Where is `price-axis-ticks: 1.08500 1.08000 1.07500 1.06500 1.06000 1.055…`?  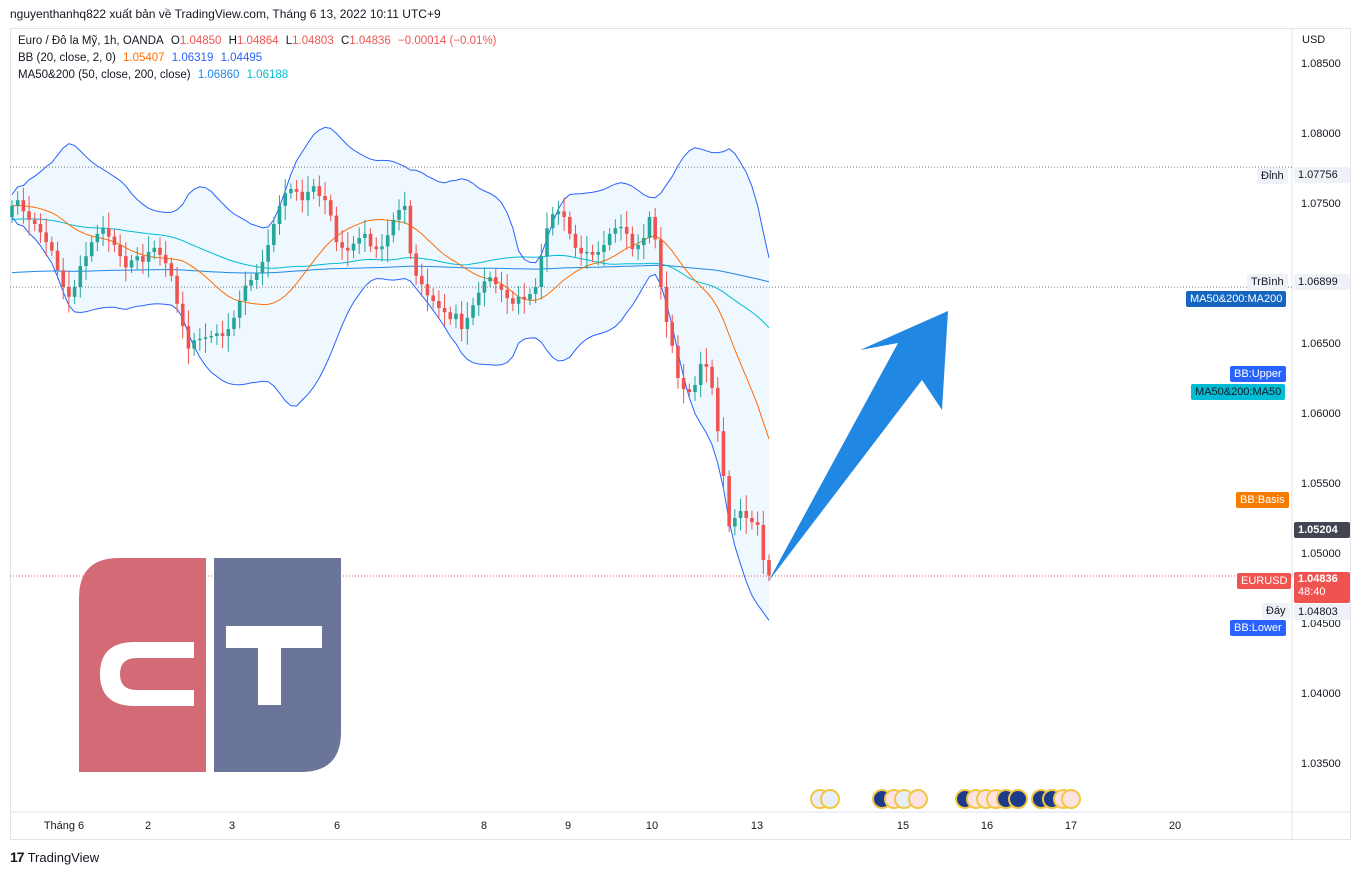 price-axis-ticks: 1.08500 1.08000 1.07500 1.06500 1.06000 1.055… is located at coordinates (1321, 414).